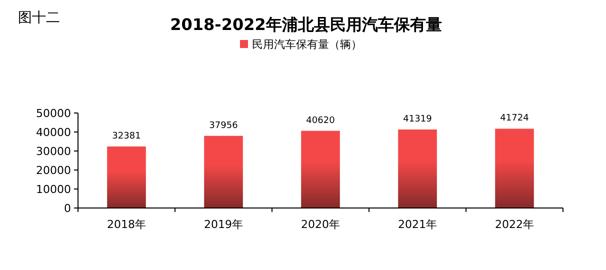 The width and height of the screenshot is (606, 270). I want to click on data-label: 32381, so click(126, 136).